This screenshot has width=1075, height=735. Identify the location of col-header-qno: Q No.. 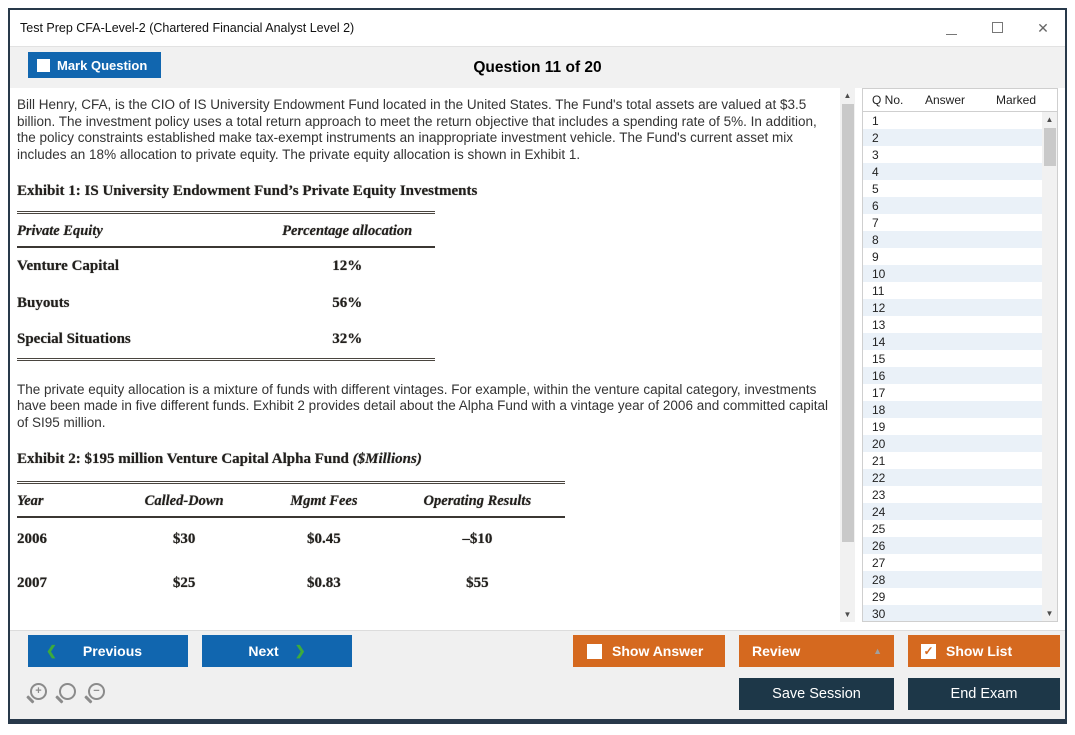
(888, 100).